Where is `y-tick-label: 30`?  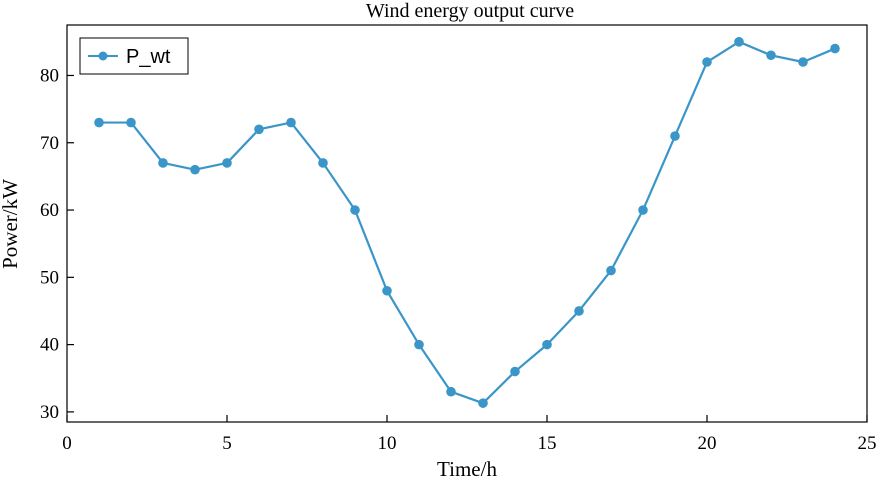
y-tick-label: 30 is located at coordinates (49, 412).